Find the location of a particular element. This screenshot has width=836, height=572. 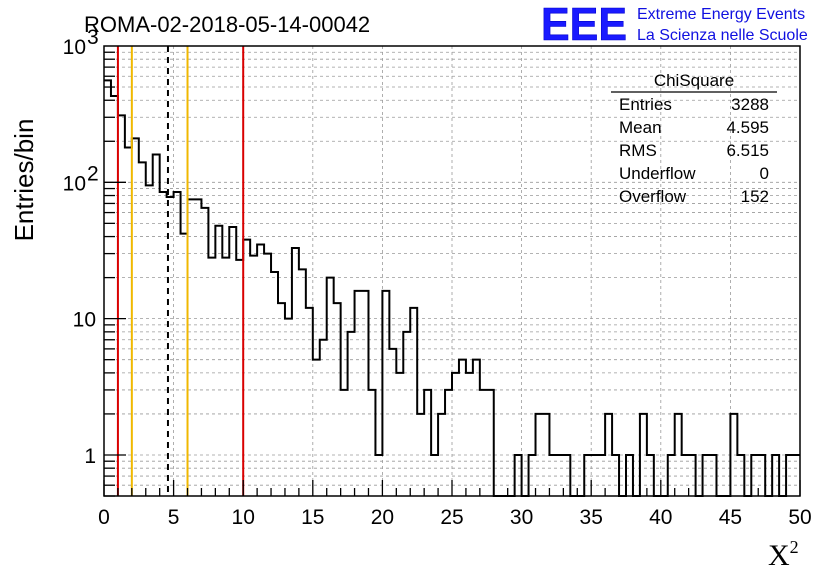

eee-logo: EEE is located at coordinates (584, 25).